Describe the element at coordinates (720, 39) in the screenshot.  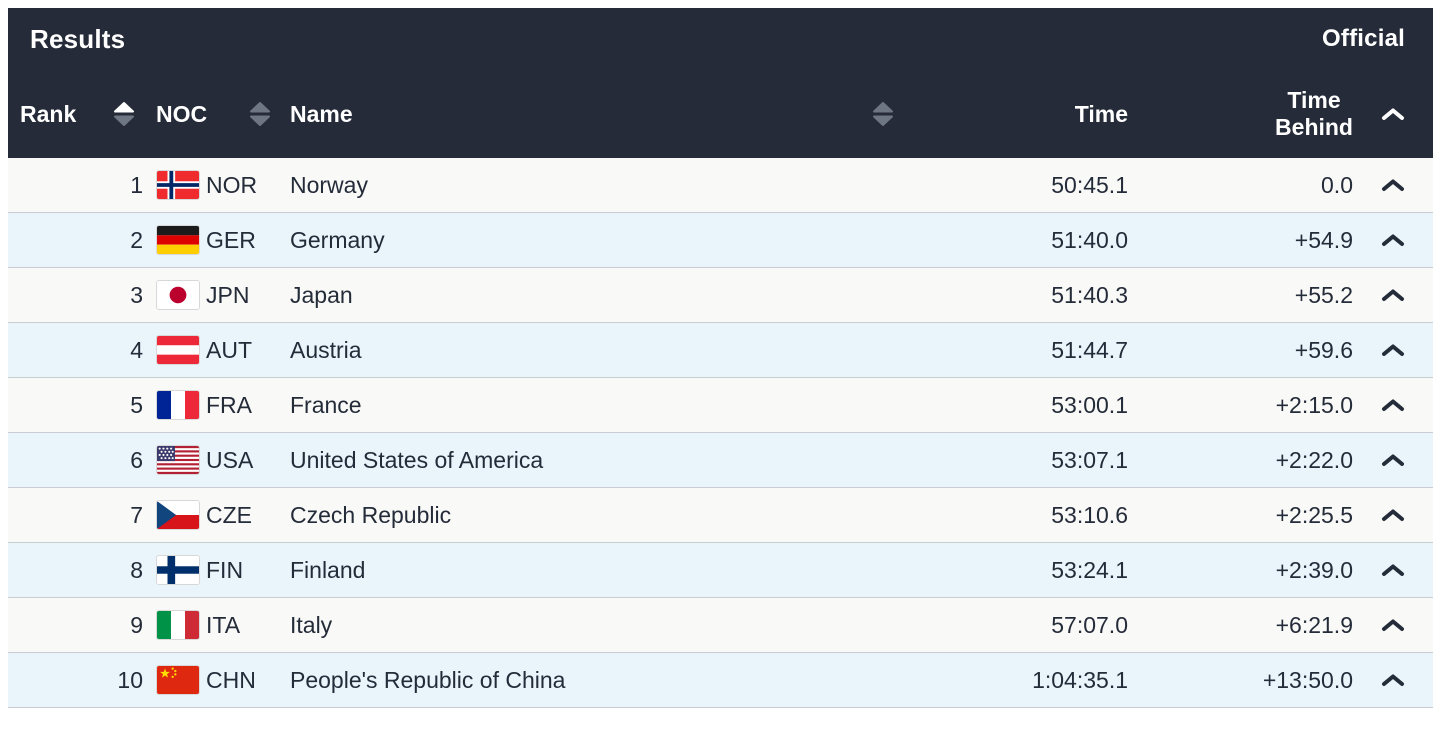
I see `header-bar: Results Official` at that location.